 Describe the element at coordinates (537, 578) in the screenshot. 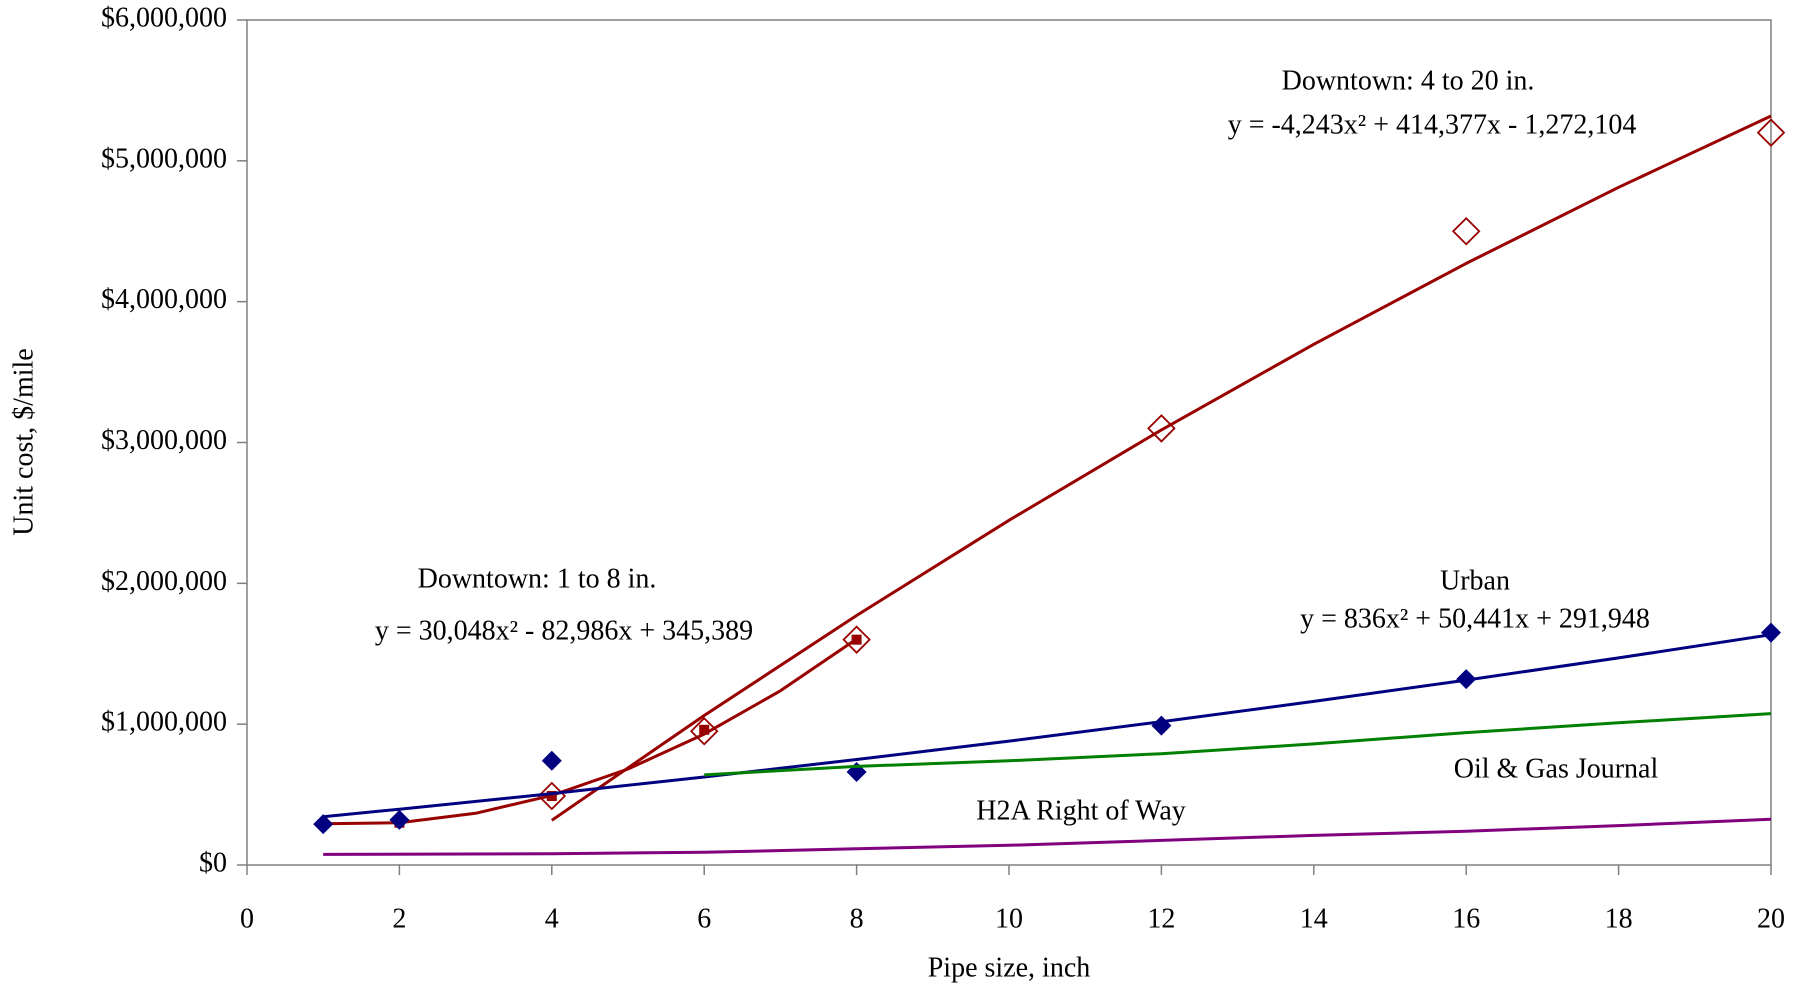

I see `series-label: Downtown: 1 to 8 in.` at that location.